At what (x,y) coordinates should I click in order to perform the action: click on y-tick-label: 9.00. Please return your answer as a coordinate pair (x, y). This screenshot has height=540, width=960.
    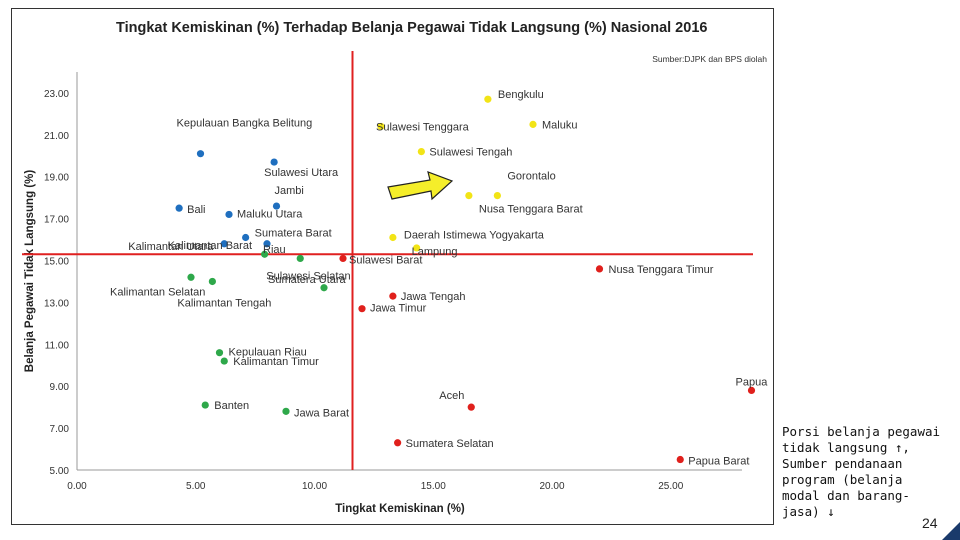
    Looking at the image, I should click on (60, 387).